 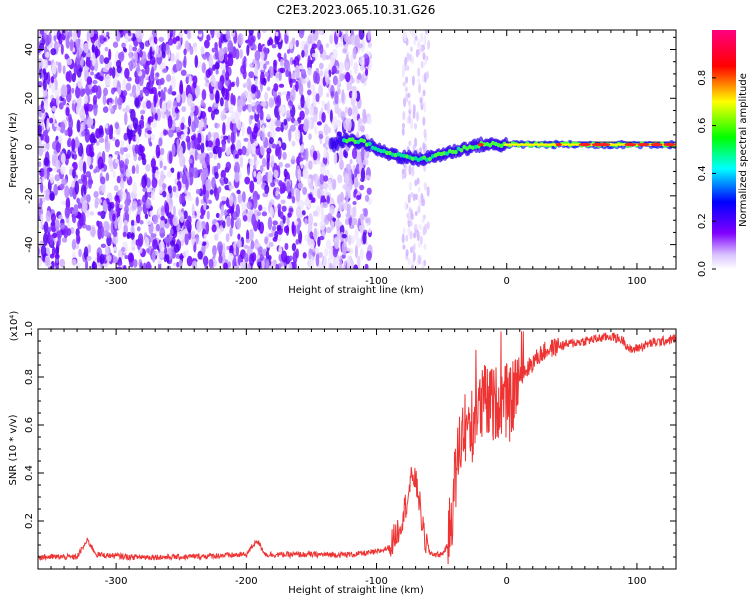 I want to click on x-tick-label: 100, so click(x=636, y=281).